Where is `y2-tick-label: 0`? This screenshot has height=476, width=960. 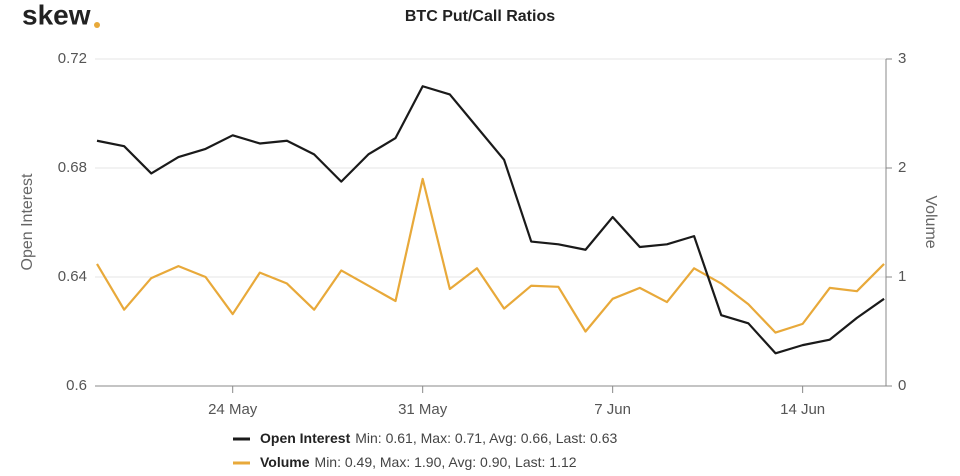
y2-tick-label: 0 is located at coordinates (902, 385).